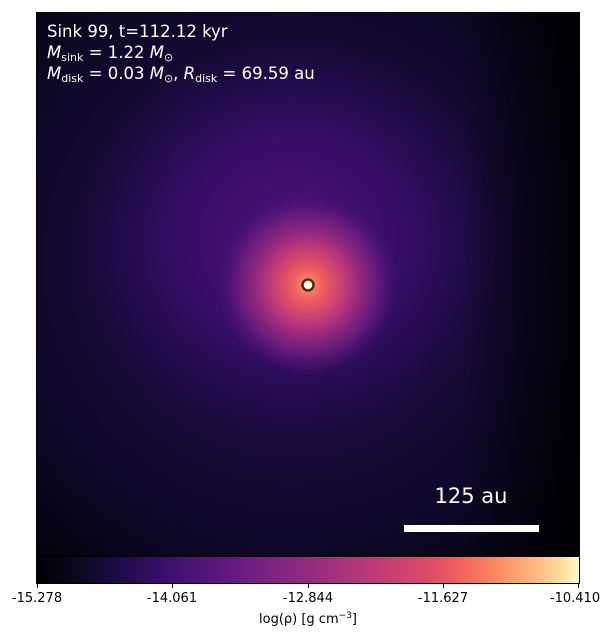 This screenshot has height=644, width=615. I want to click on colorbar-label-main: log(ρ) [g cm, so click(299, 619).